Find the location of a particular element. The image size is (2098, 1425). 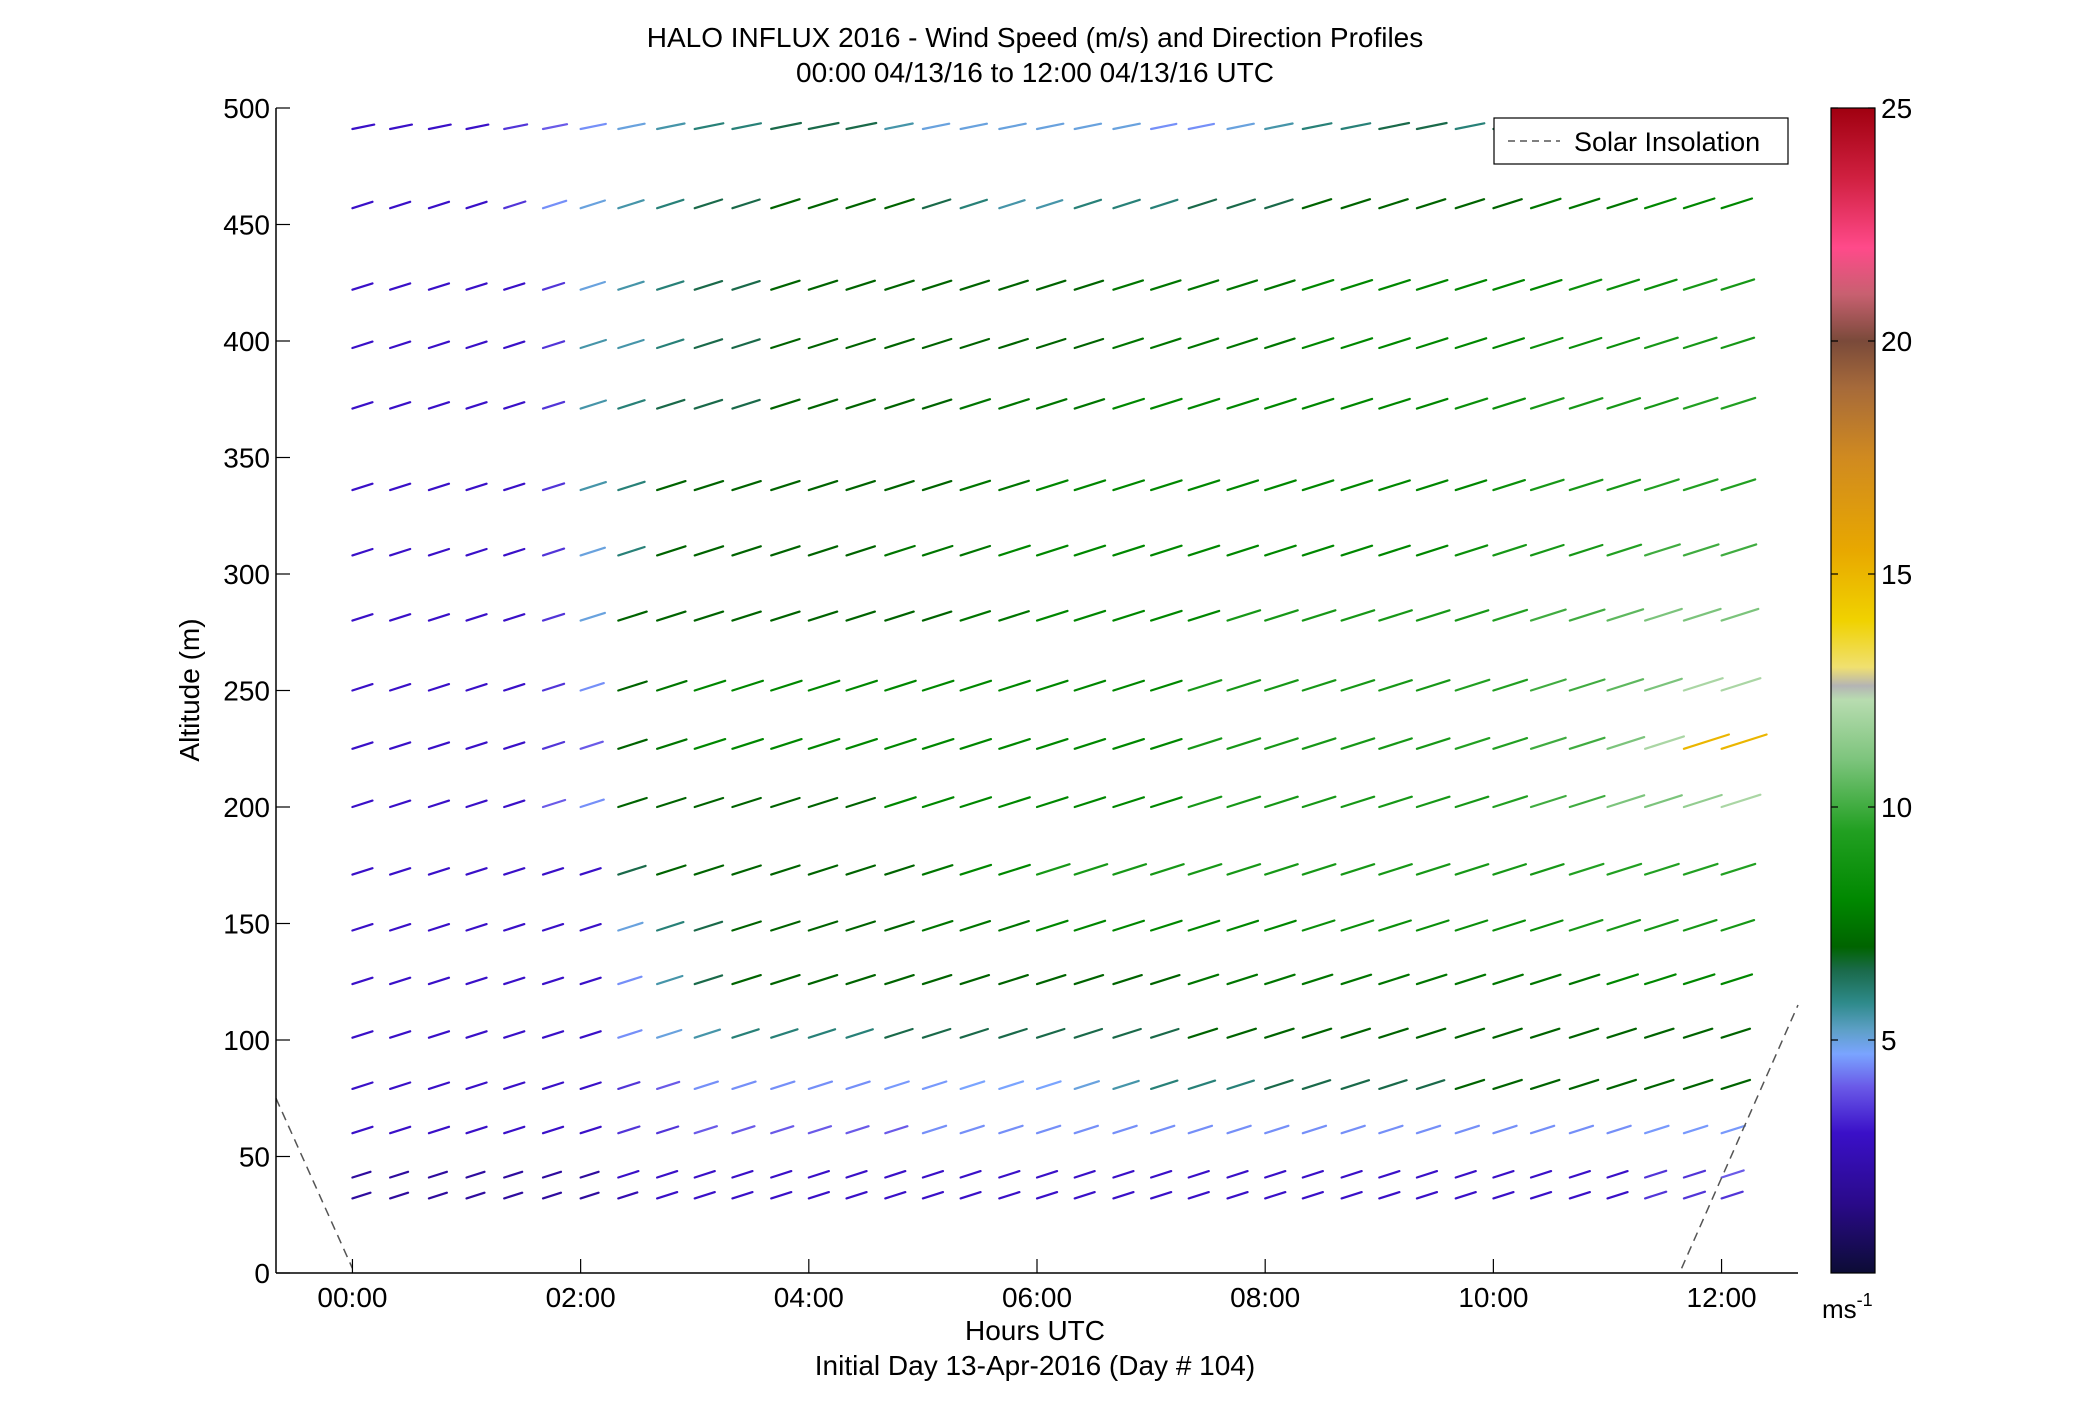

colorbar-ticks: 5 10 15 20 25 is located at coordinates (1871, 574).